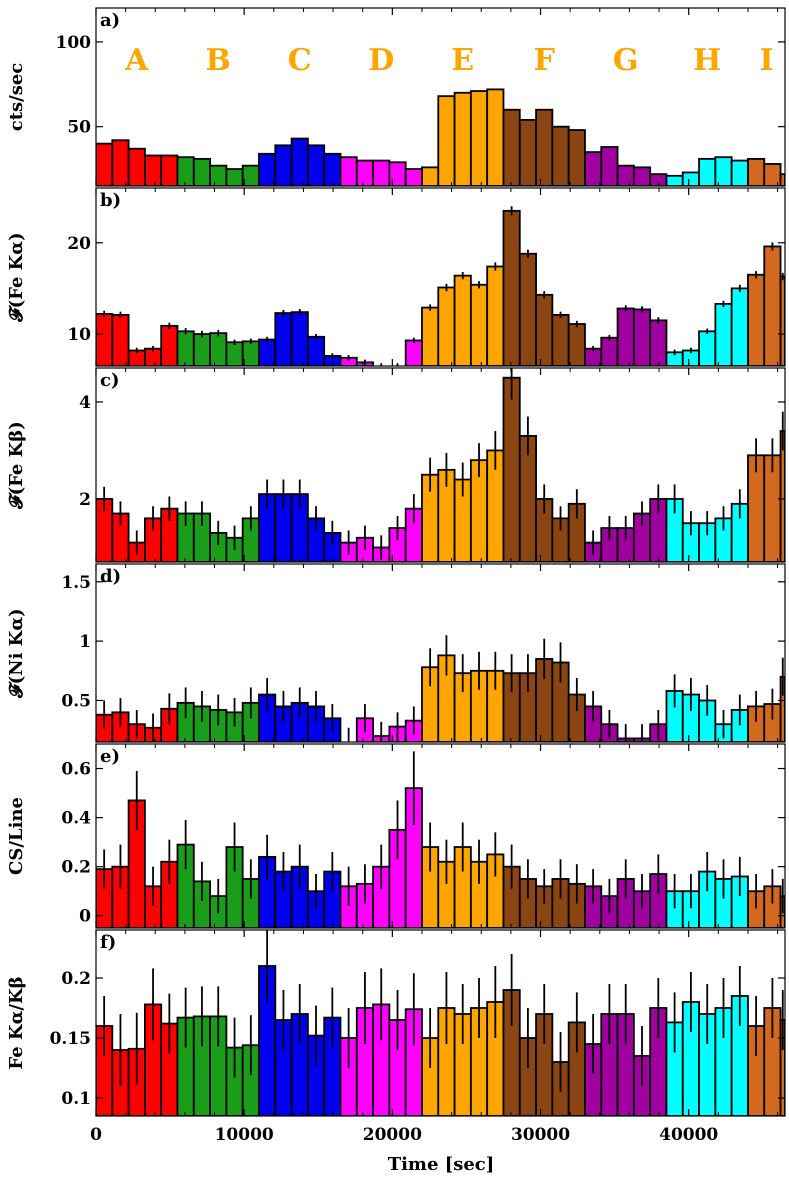  I want to click on y-tick-label: 1, so click(85, 642).